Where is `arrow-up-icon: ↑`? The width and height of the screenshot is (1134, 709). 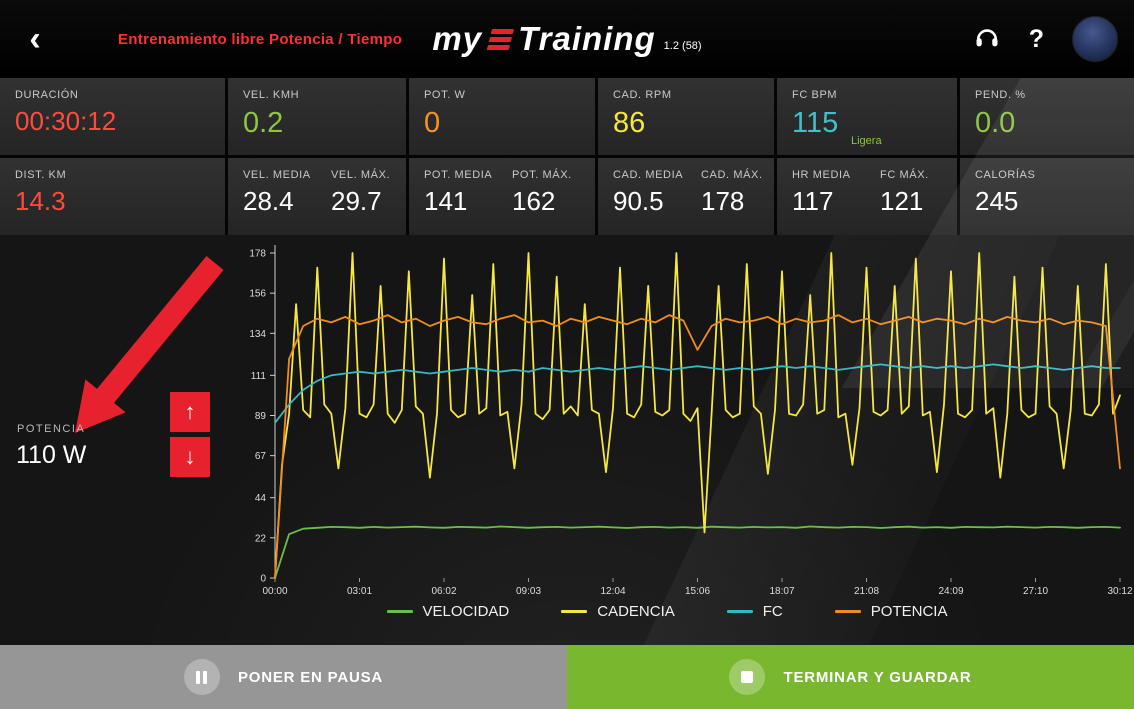 arrow-up-icon: ↑ is located at coordinates (190, 411).